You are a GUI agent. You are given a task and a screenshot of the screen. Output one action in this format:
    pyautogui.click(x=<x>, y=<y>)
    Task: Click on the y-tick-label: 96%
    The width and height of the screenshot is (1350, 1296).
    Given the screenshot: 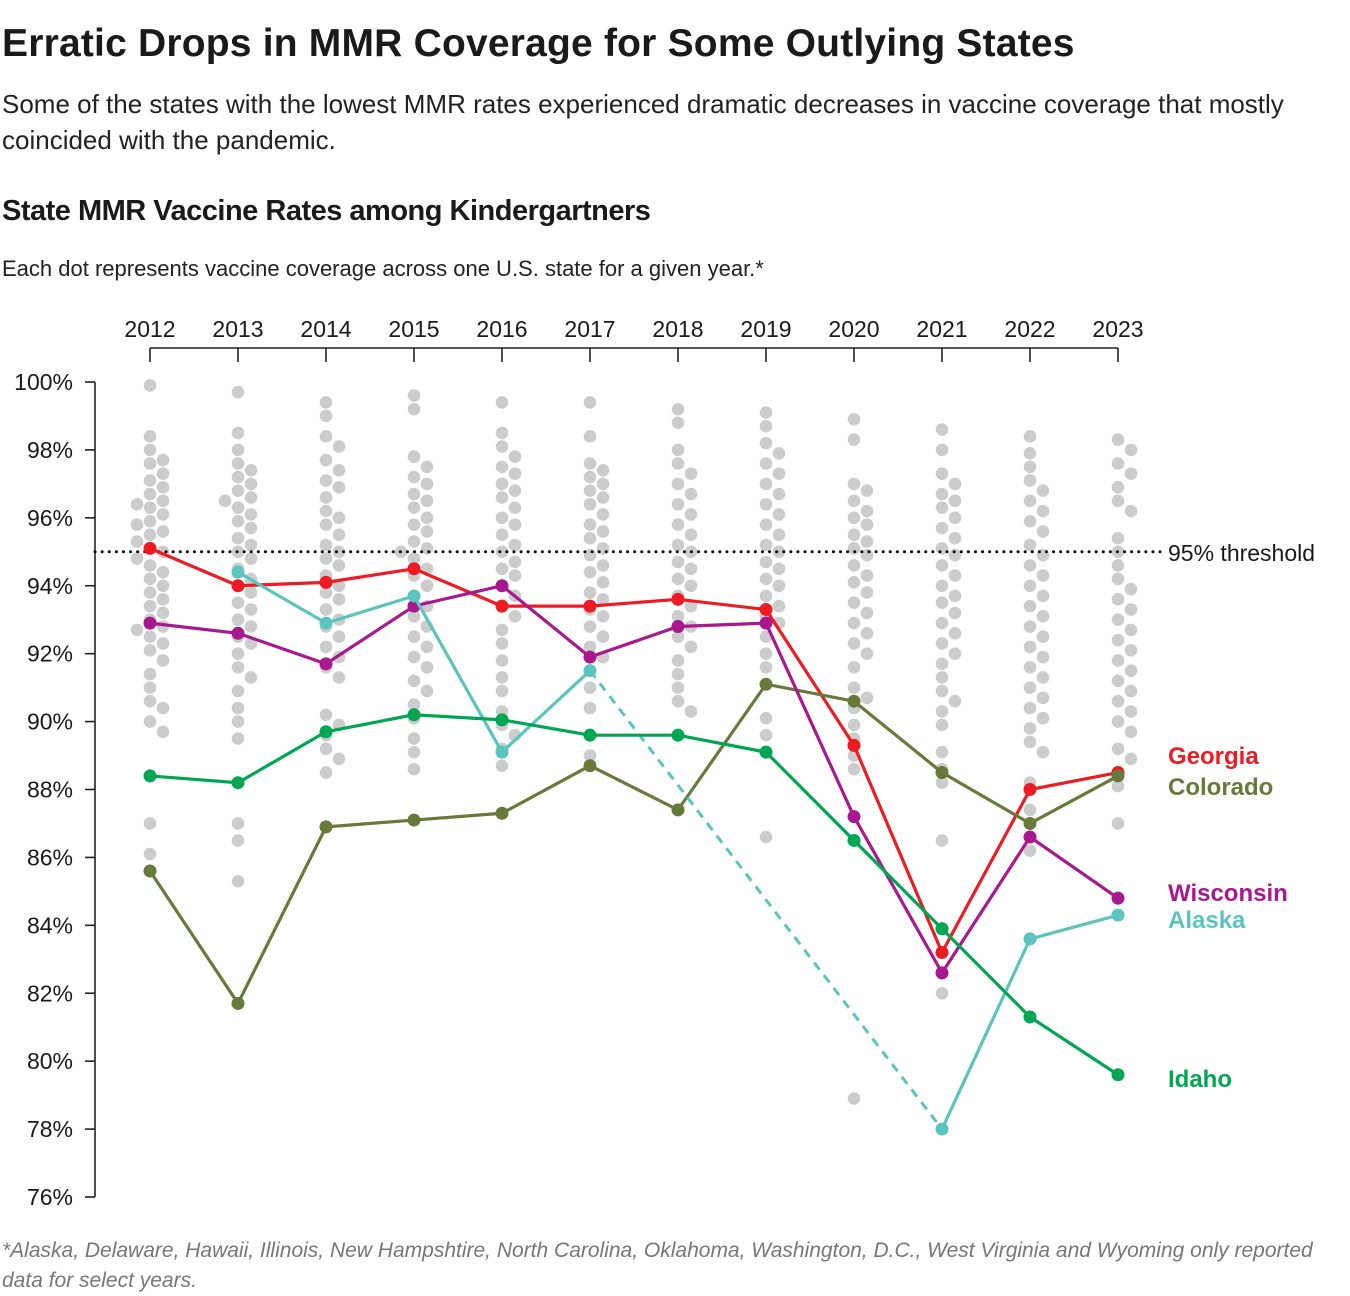 What is the action you would take?
    pyautogui.click(x=50, y=518)
    